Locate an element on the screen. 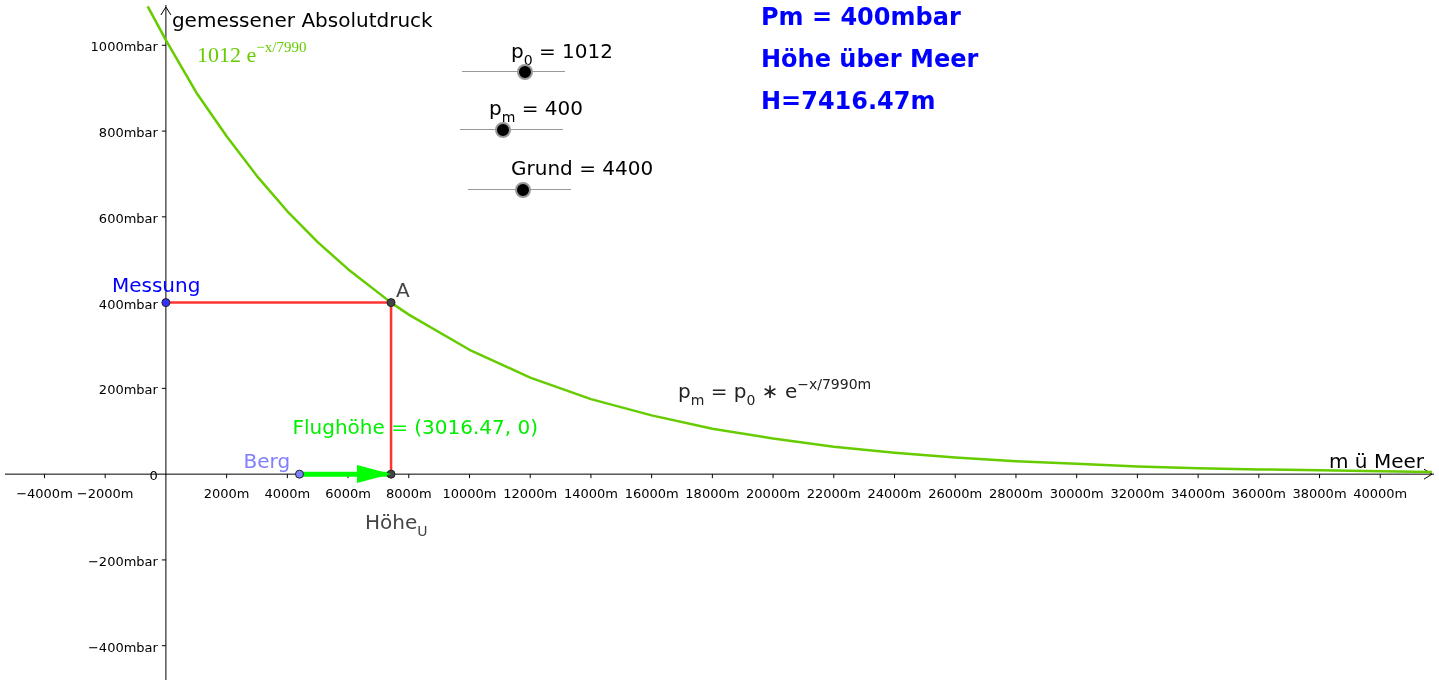 This screenshot has height=685, width=1439. x-tick-label: 2000m is located at coordinates (226, 494).